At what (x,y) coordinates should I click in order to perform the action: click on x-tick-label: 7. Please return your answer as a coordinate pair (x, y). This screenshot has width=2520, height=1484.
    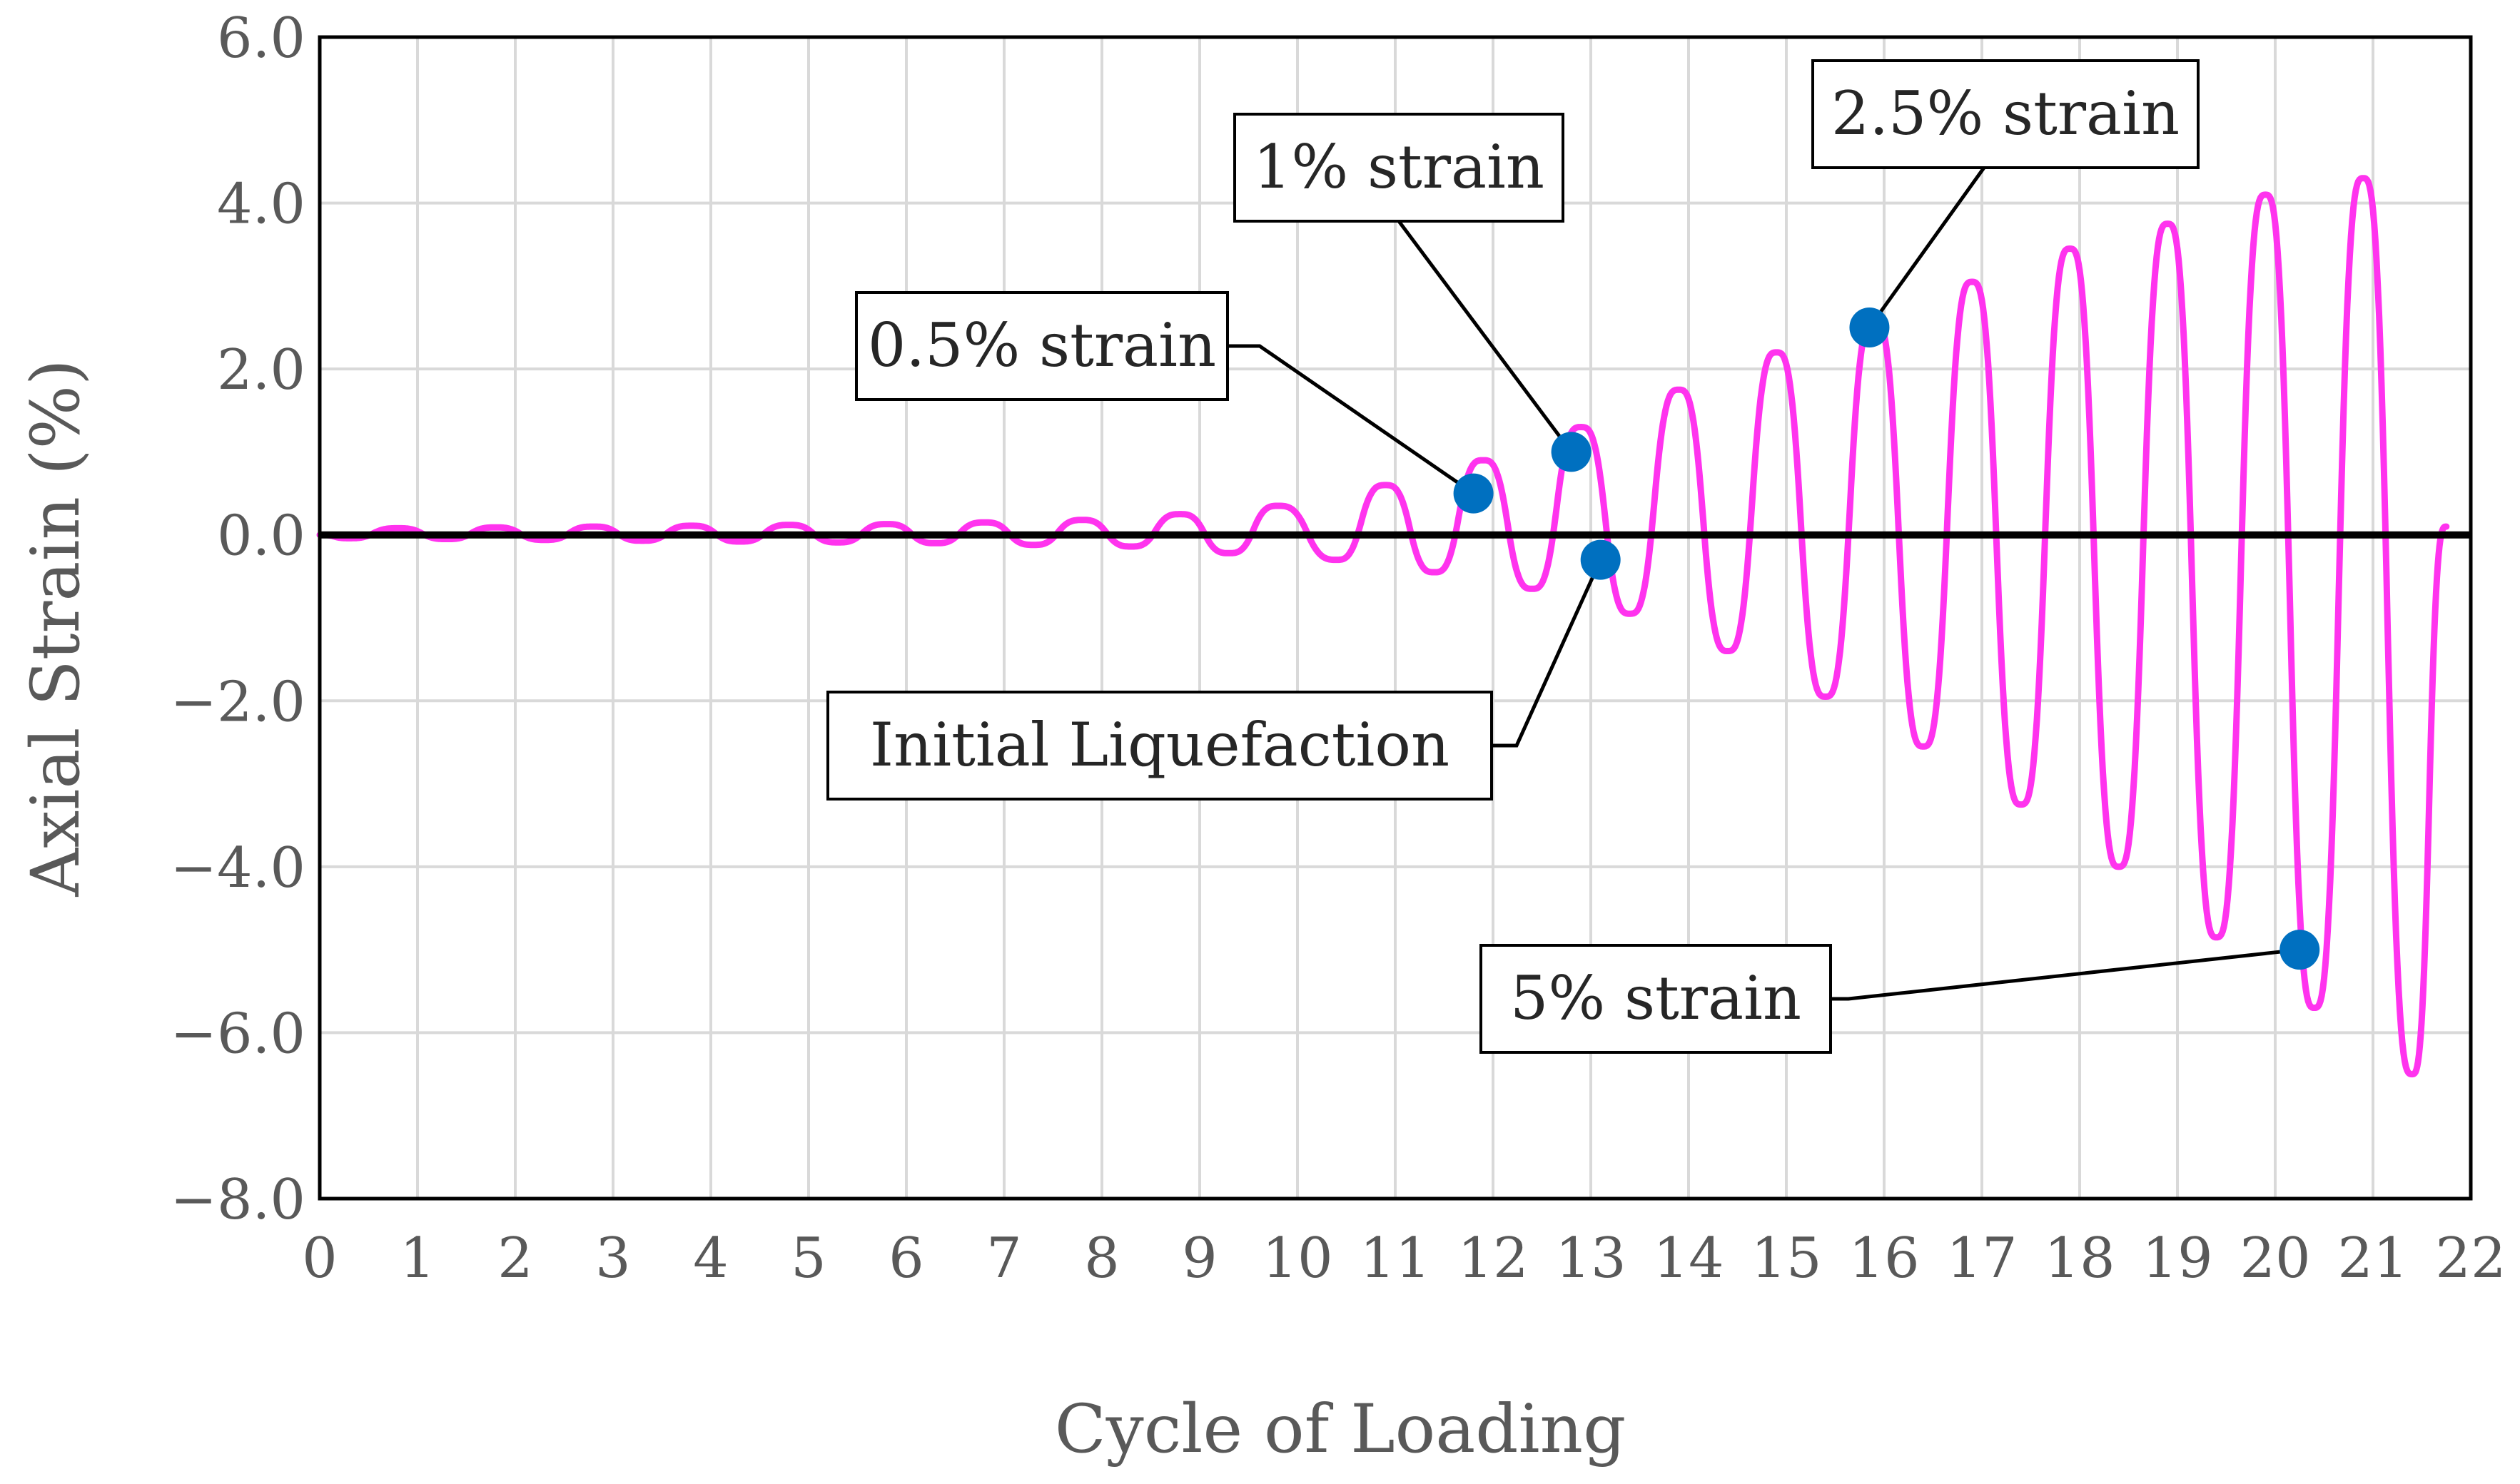
    Looking at the image, I should click on (1004, 1258).